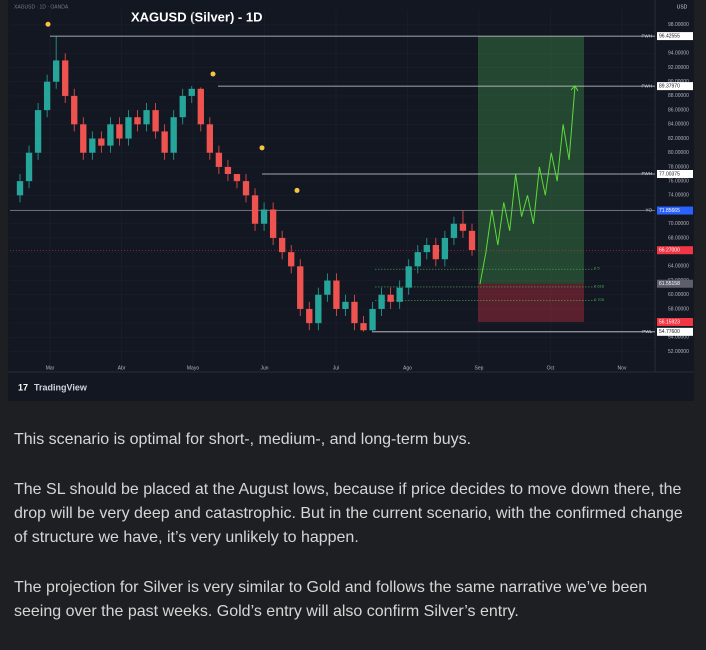  What do you see at coordinates (50, 368) in the screenshot?
I see `x-tick-label: Mar` at bounding box center [50, 368].